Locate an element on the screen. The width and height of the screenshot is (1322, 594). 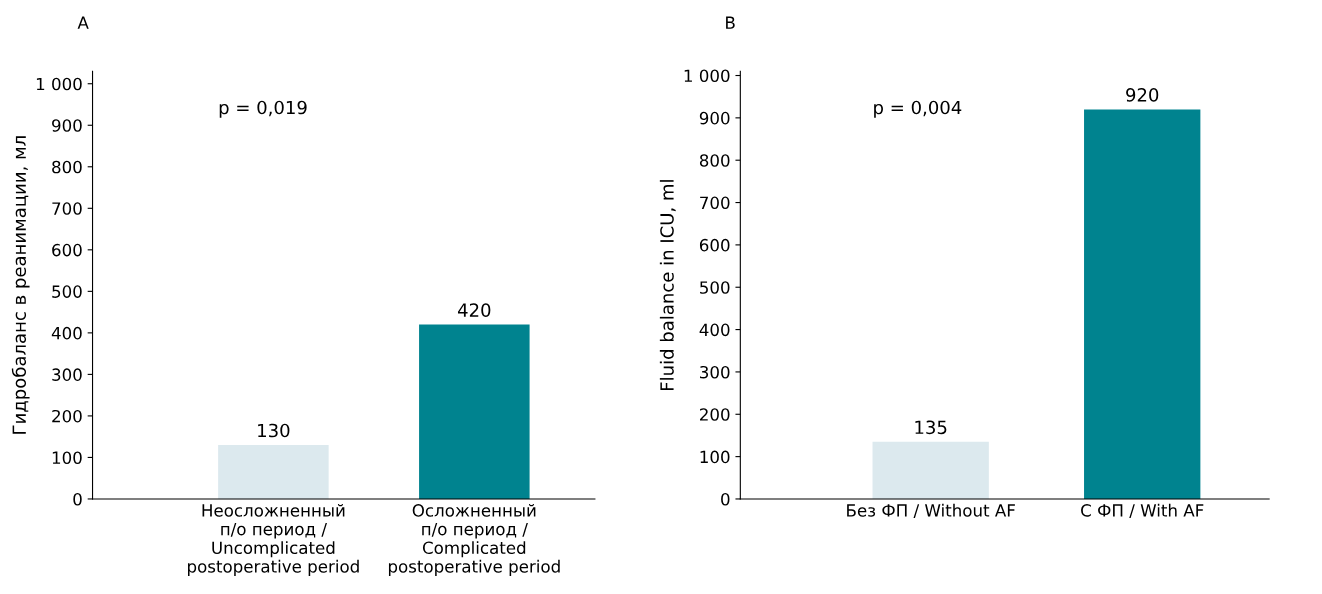
annotation: p = 0,004 is located at coordinates (918, 109).